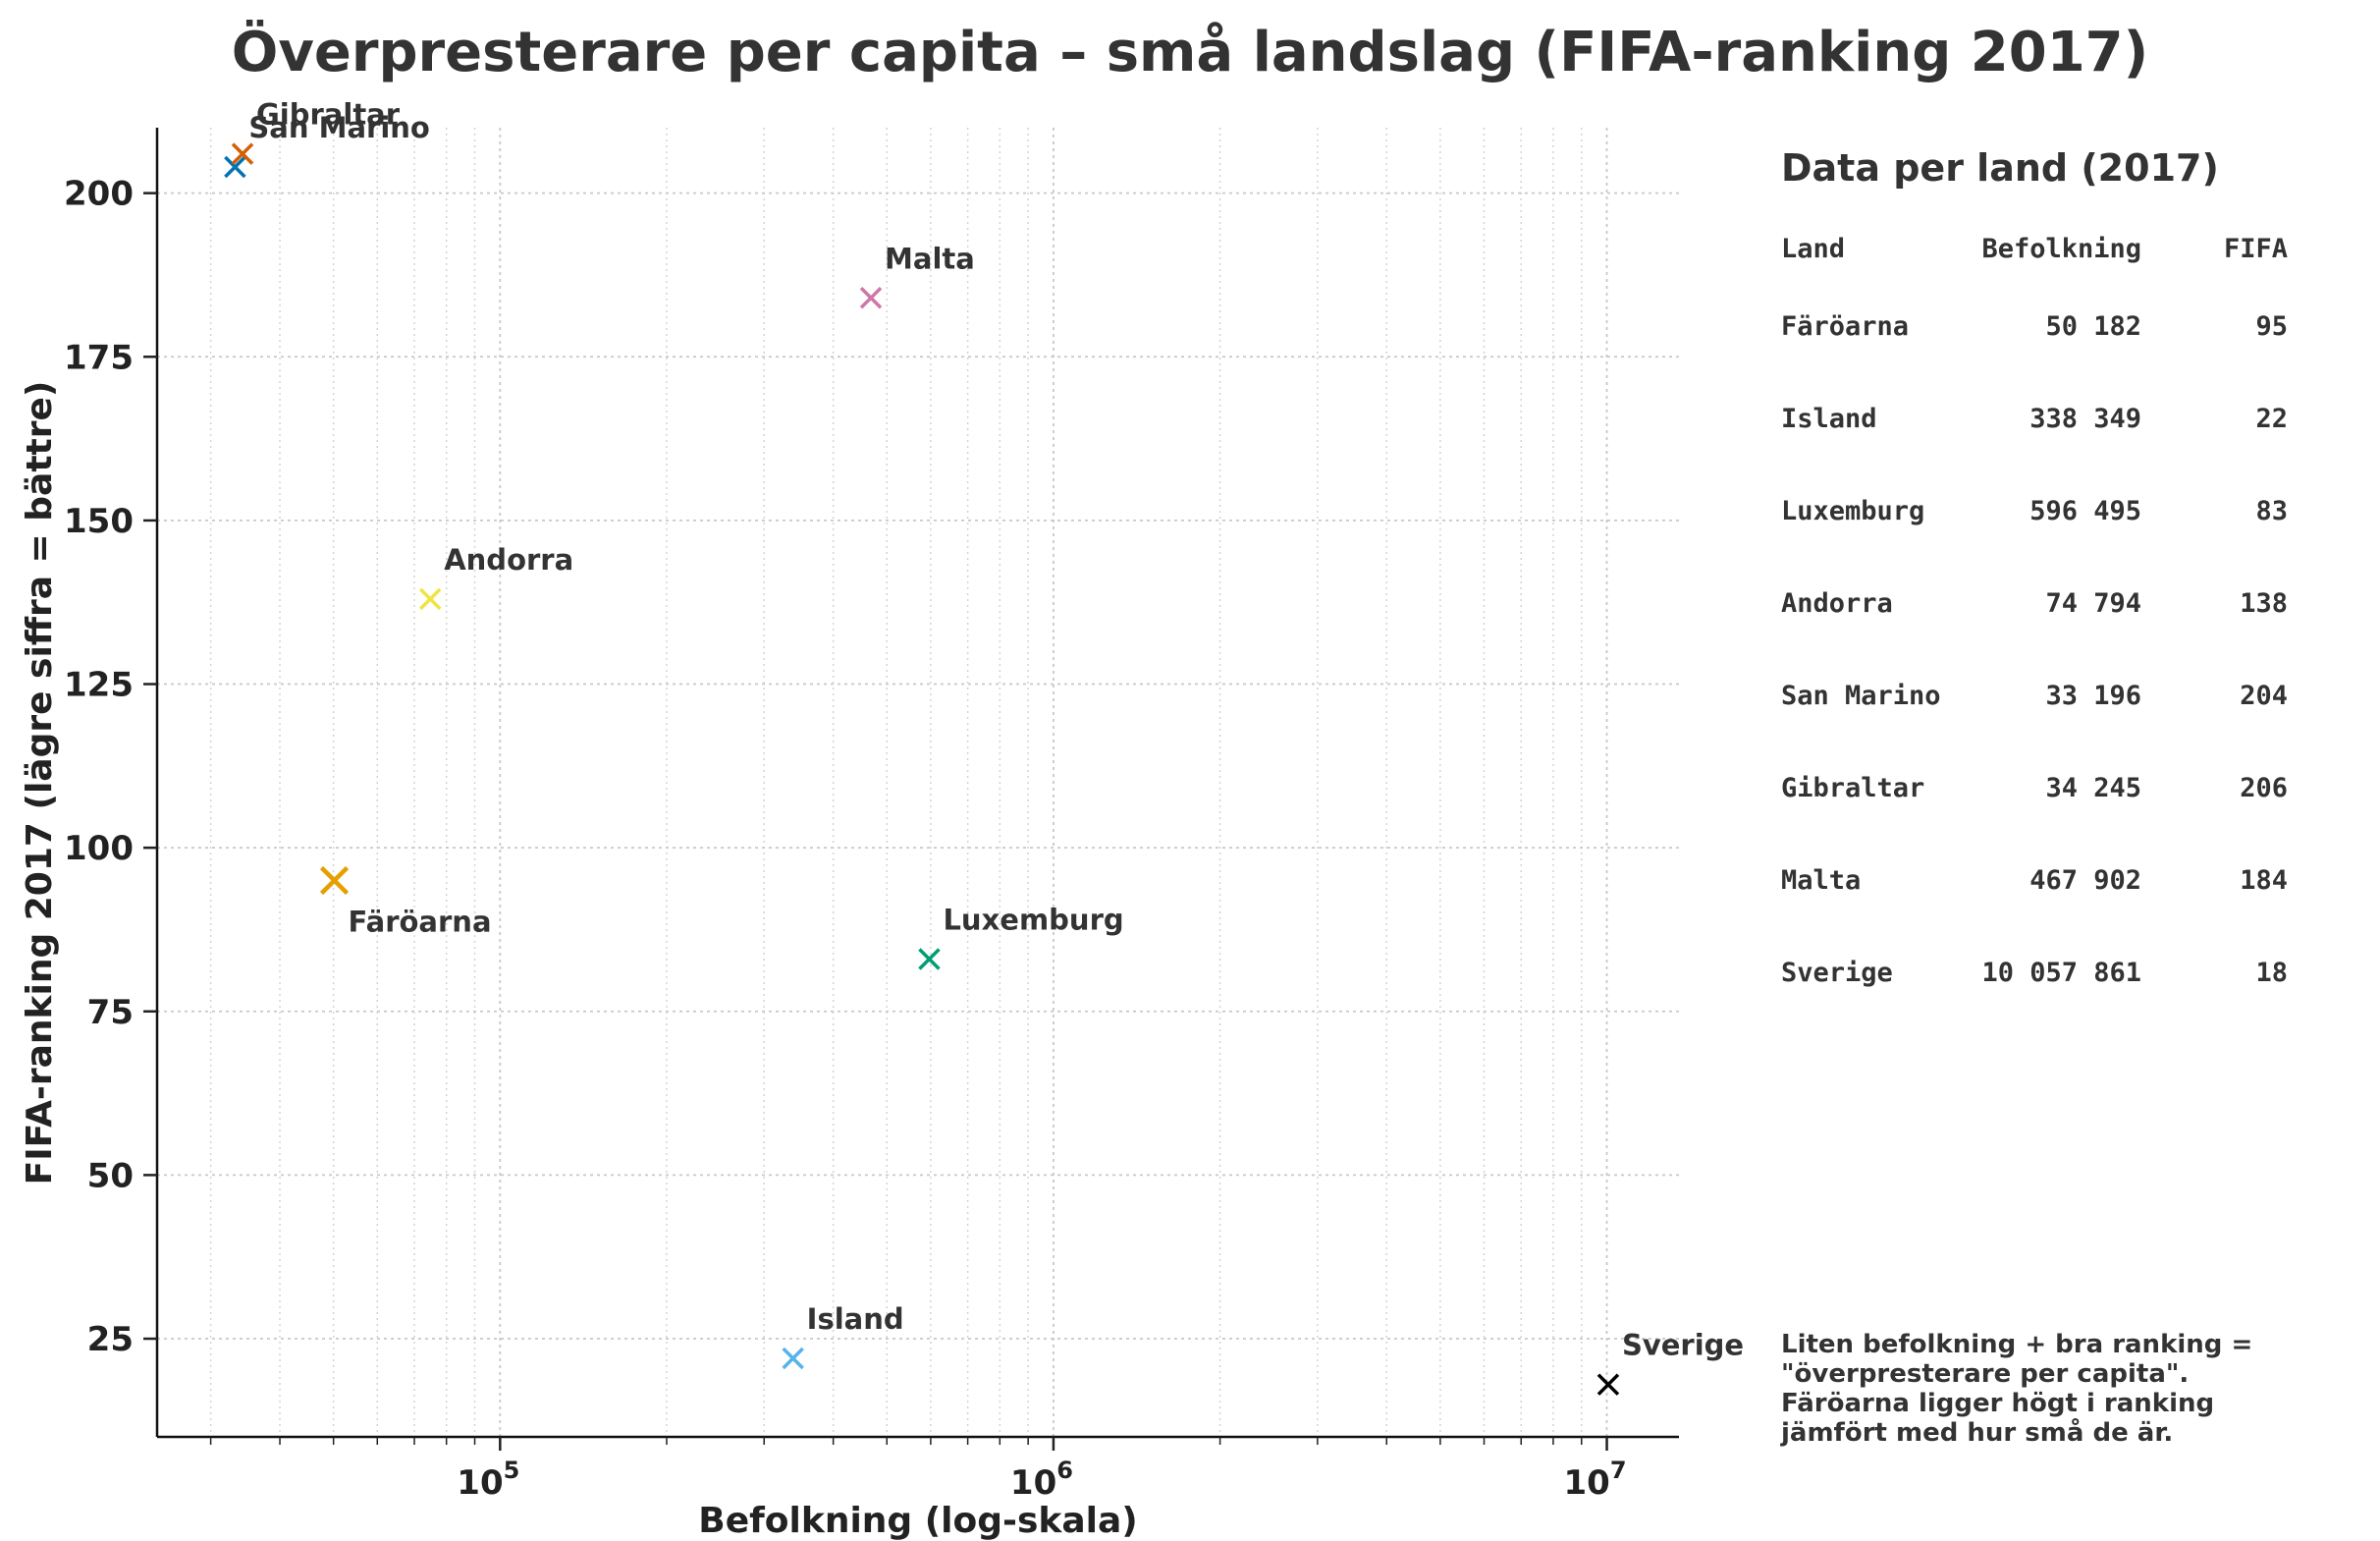 The image size is (2380, 1541). Describe the element at coordinates (328, 115) in the screenshot. I see `point-label: Gibraltar` at that location.